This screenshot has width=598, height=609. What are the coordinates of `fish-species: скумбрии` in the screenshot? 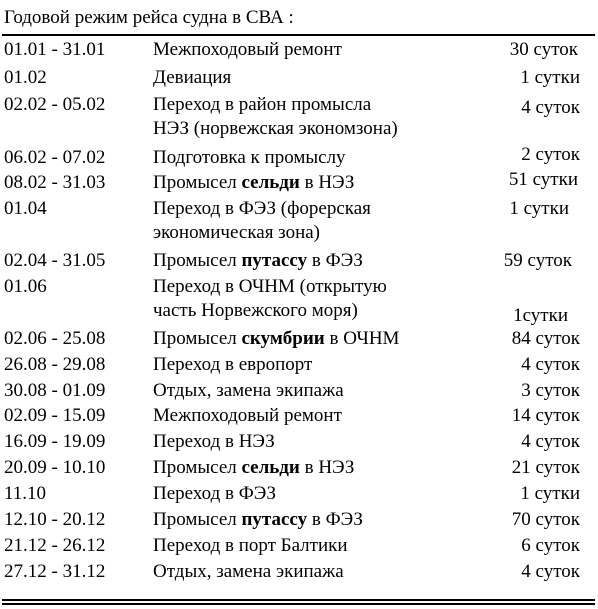 It's located at (283, 338).